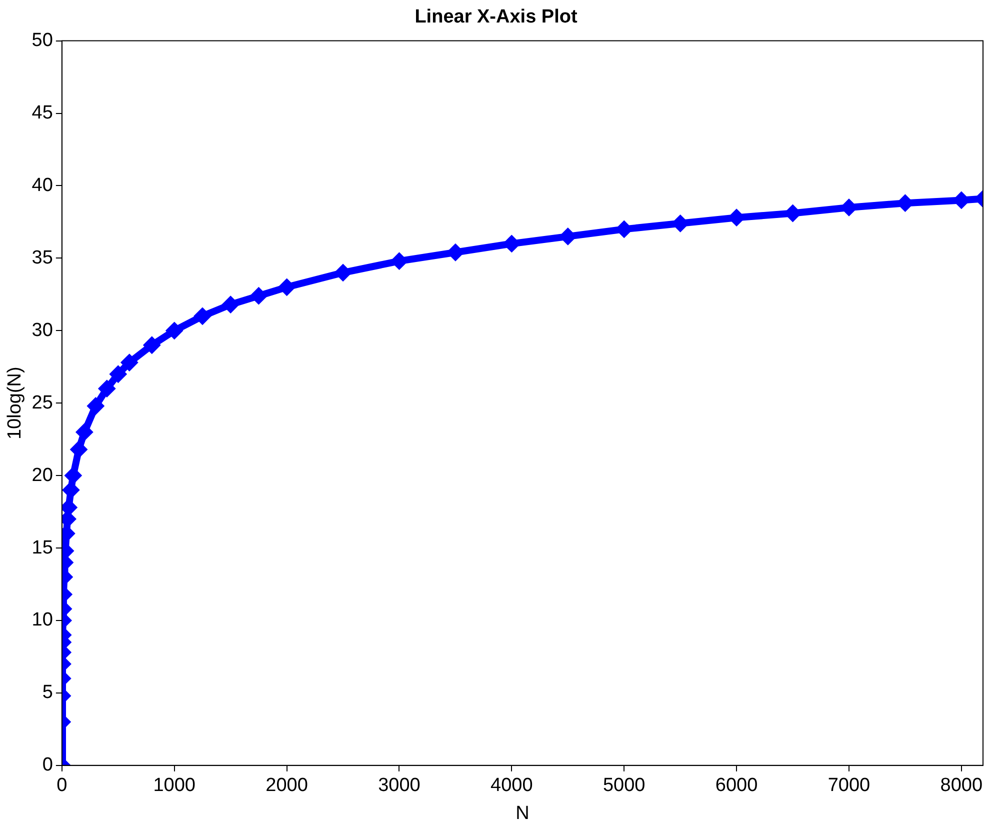 The image size is (994, 827). What do you see at coordinates (849, 785) in the screenshot?
I see `x-tick-label: 7000` at bounding box center [849, 785].